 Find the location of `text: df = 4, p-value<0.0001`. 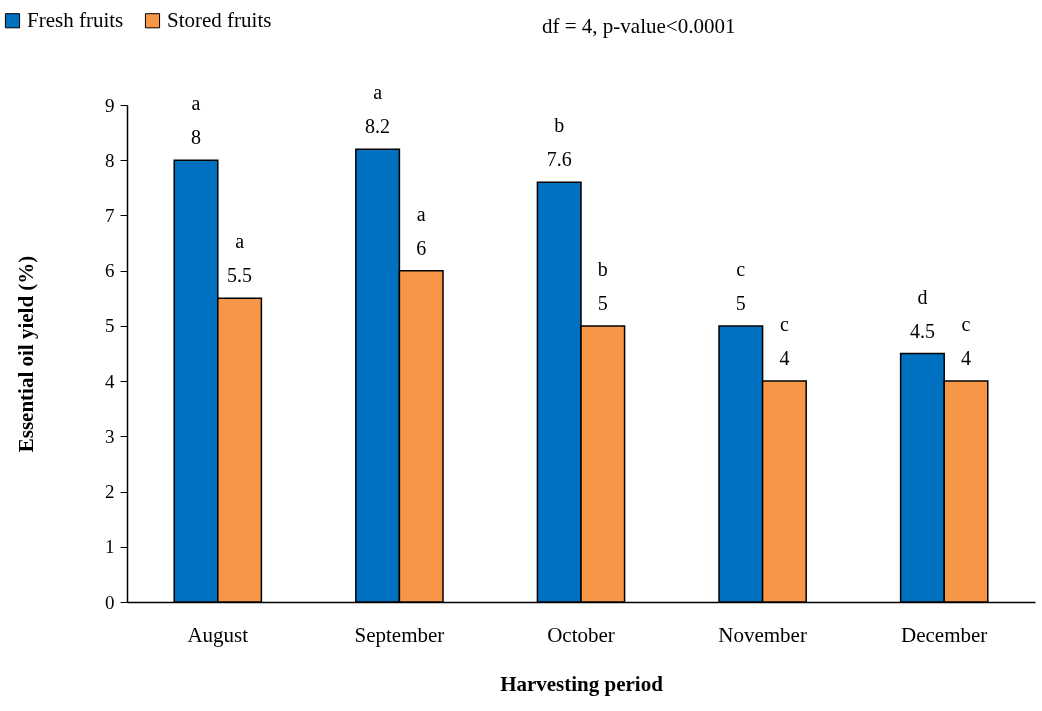

text: df = 4, p-value<0.0001 is located at coordinates (639, 26).